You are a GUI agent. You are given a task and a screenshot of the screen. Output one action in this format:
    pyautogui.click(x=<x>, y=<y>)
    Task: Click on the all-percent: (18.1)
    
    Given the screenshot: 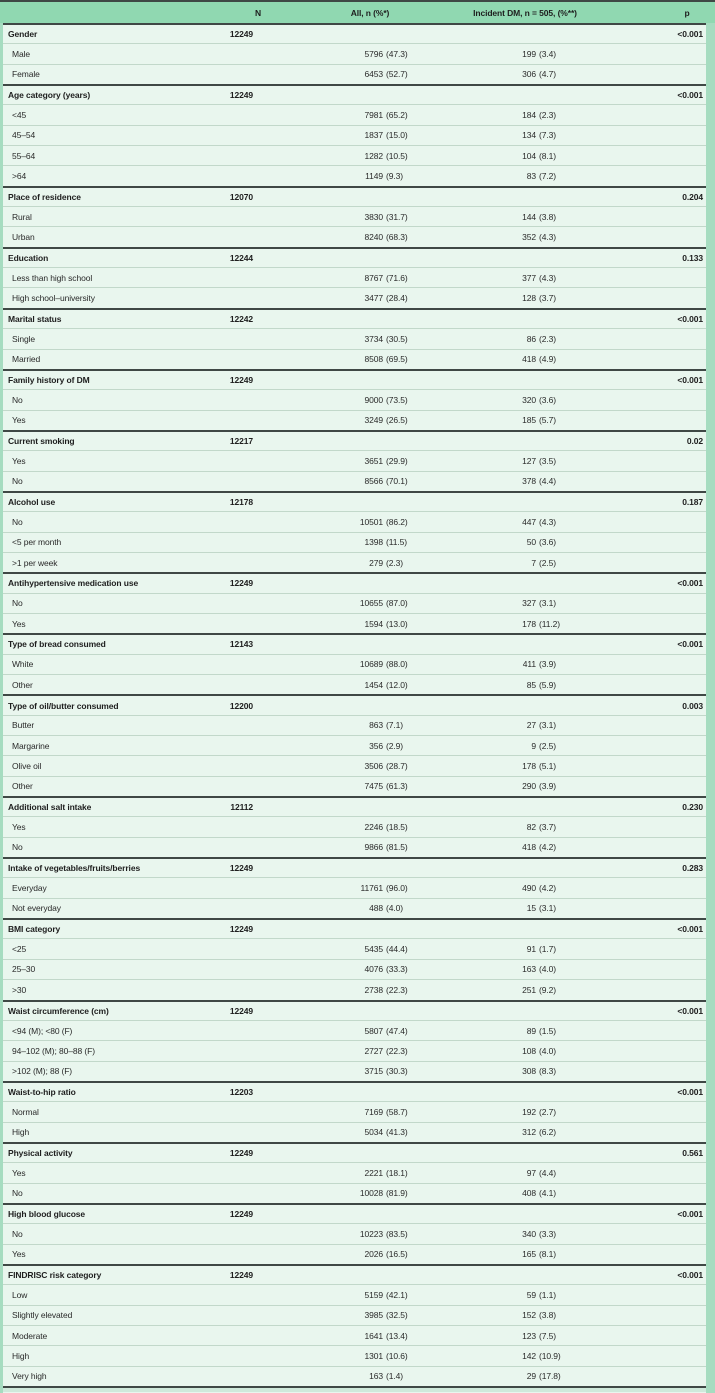 What is the action you would take?
    pyautogui.click(x=397, y=1172)
    